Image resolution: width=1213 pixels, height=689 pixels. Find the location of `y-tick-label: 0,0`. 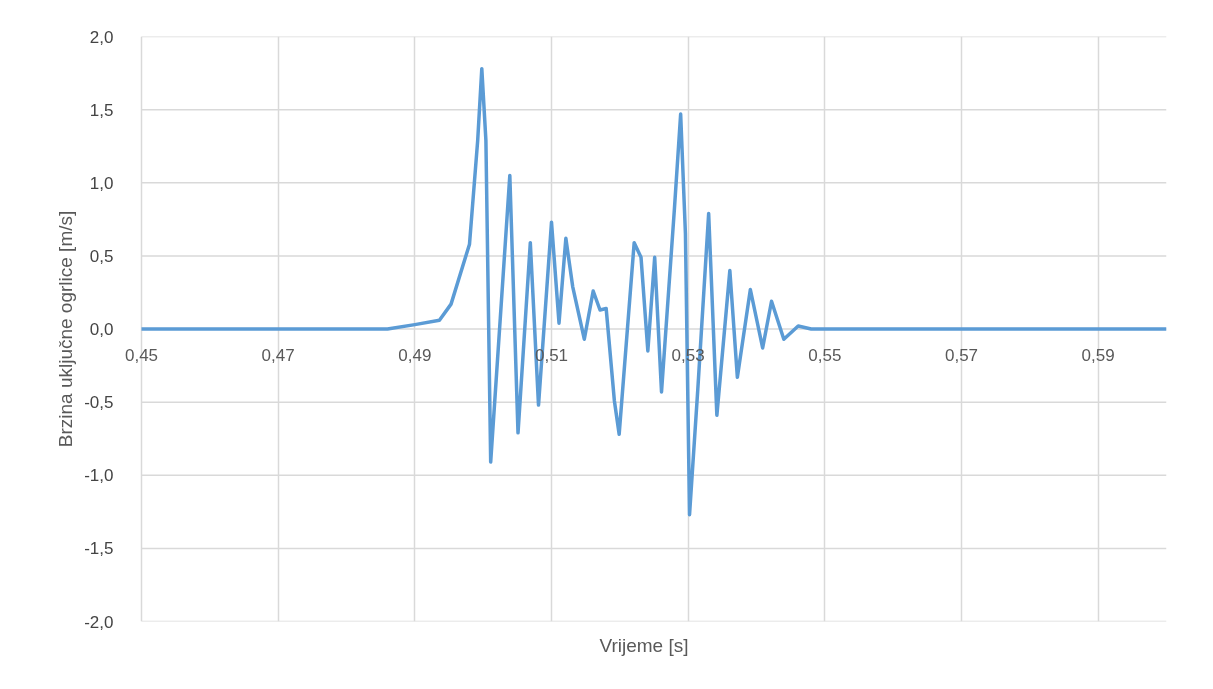

y-tick-label: 0,0 is located at coordinates (101, 329).